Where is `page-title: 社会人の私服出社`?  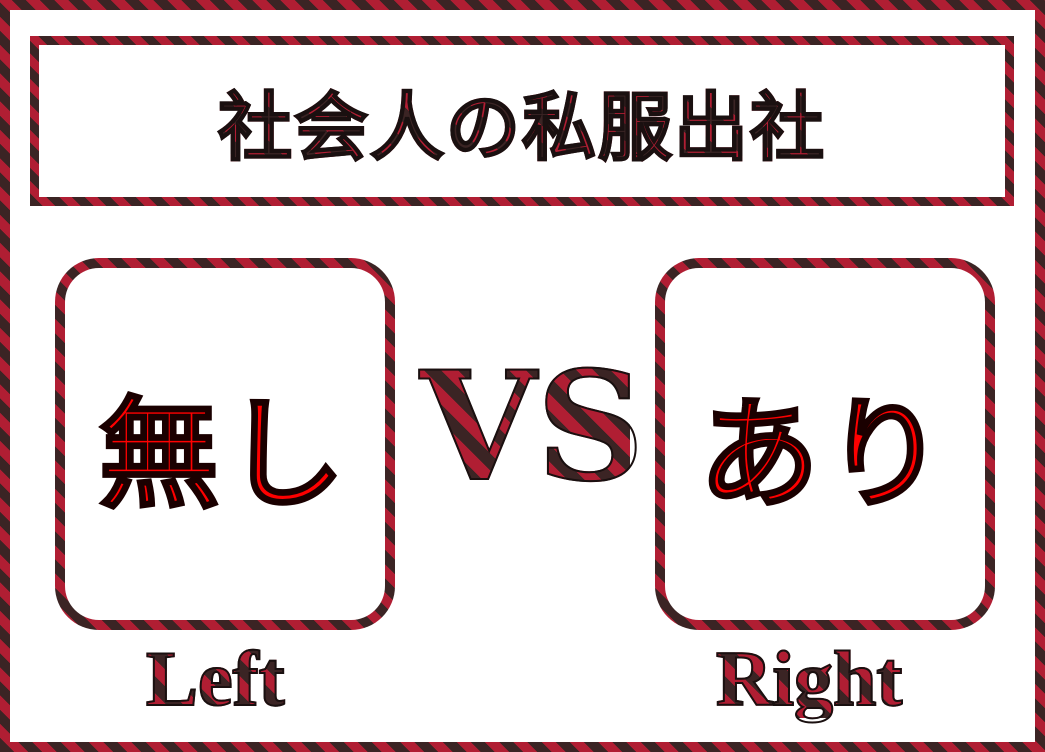
page-title: 社会人の私服出社 is located at coordinates (521, 121).